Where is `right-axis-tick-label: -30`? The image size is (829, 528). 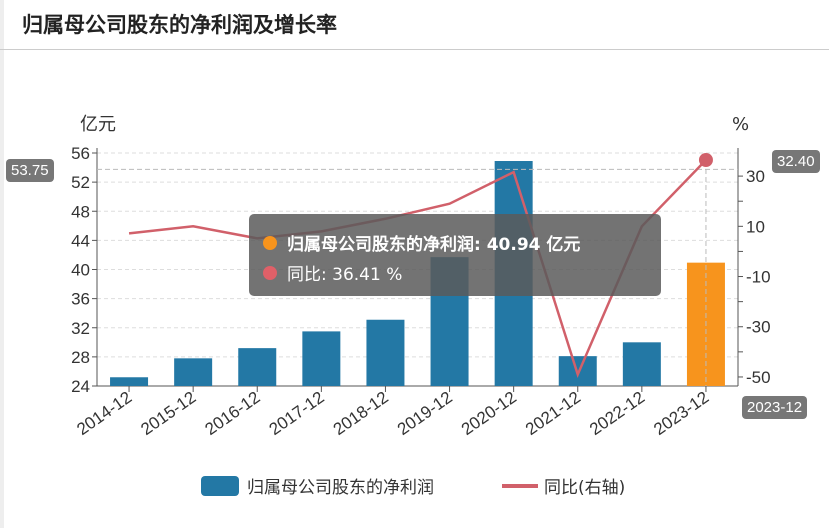
right-axis-tick-label: -30 is located at coordinates (758, 327).